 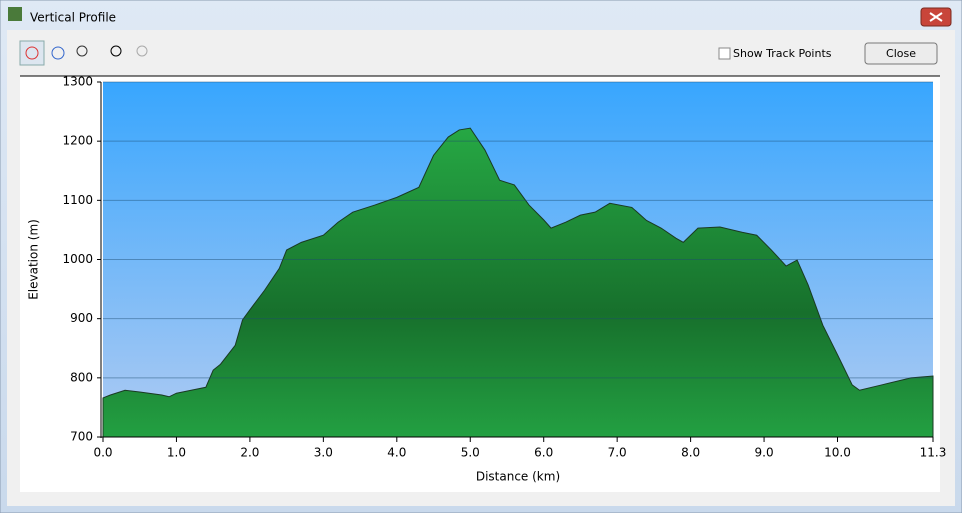 I want to click on tool-icon, so click(x=32, y=53).